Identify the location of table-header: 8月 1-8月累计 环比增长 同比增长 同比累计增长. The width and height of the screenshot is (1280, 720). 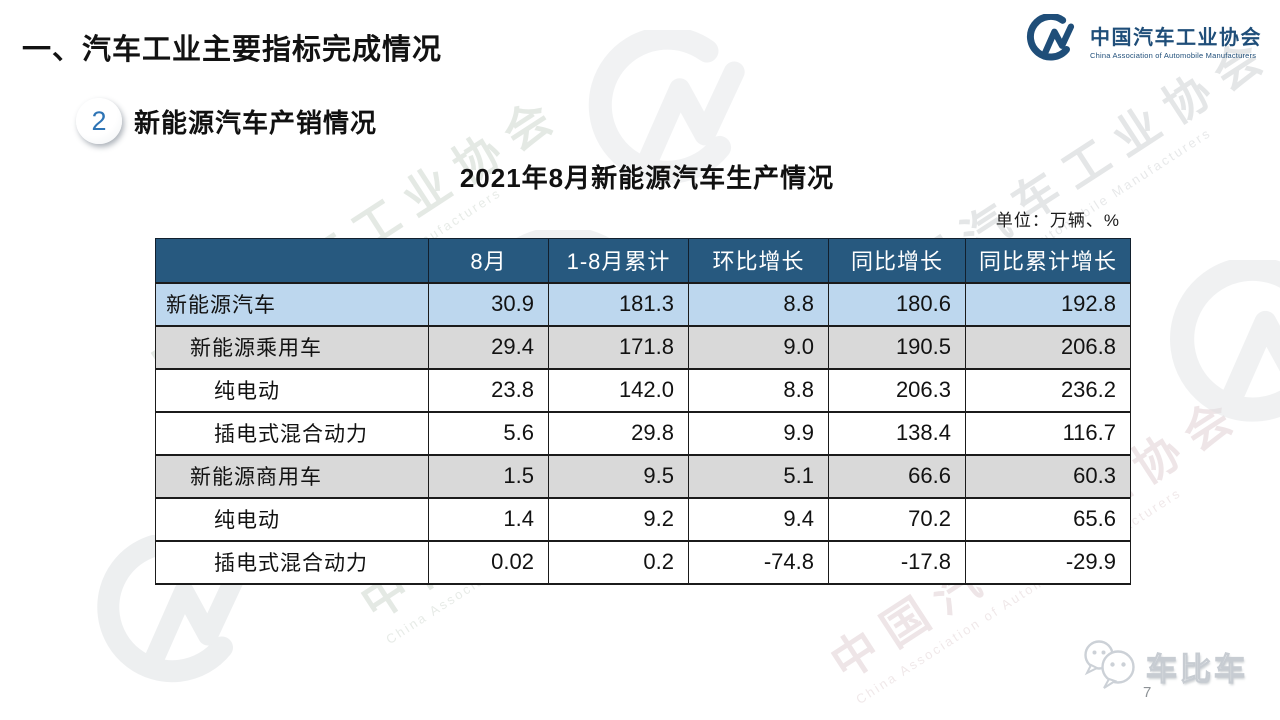
(643, 260).